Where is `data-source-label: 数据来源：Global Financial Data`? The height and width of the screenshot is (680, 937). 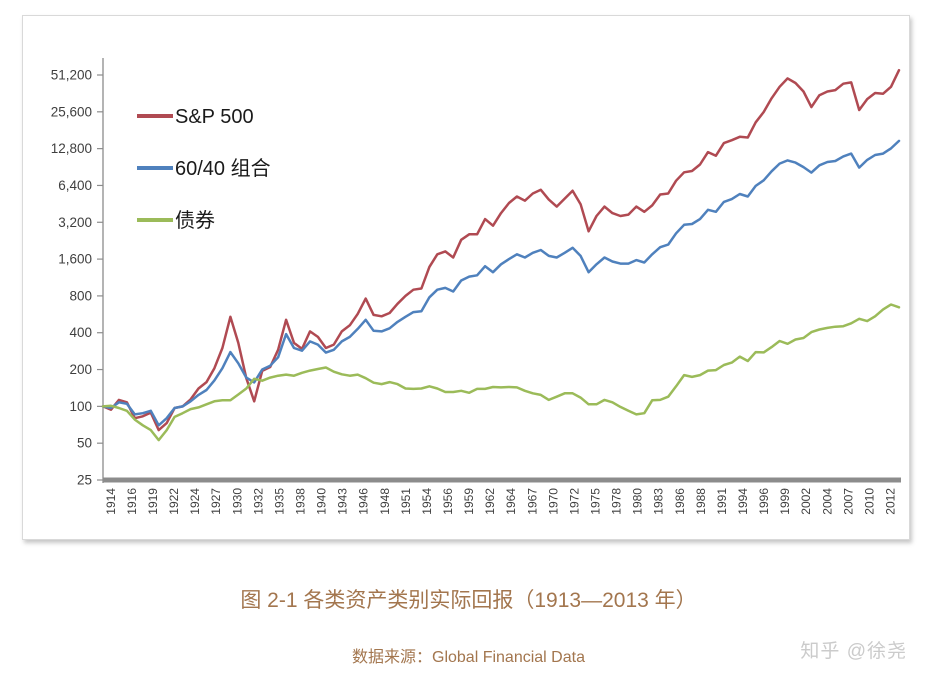 data-source-label: 数据来源：Global Financial Data is located at coordinates (468, 657).